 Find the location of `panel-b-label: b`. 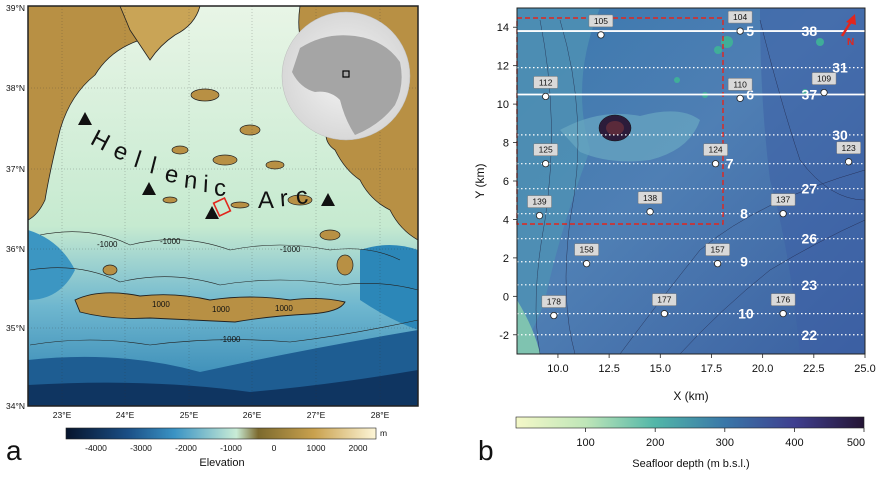

panel-b-label: b is located at coordinates (486, 450).